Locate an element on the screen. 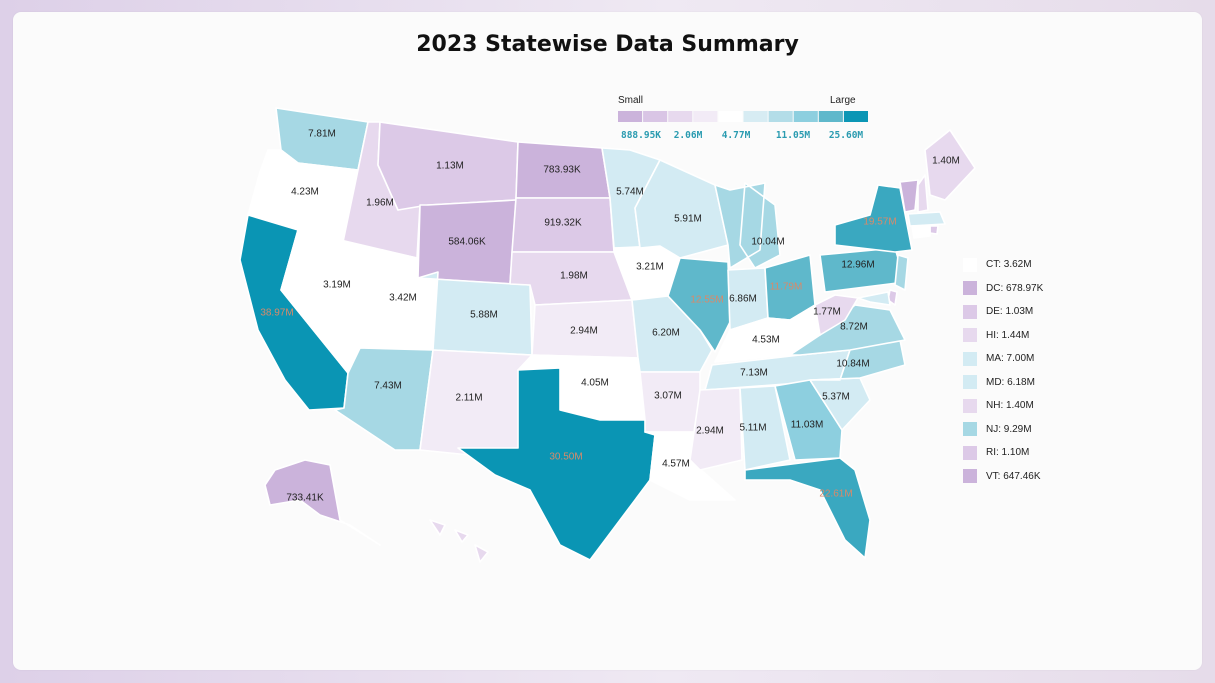  state-md is located at coordinates (874, 298).